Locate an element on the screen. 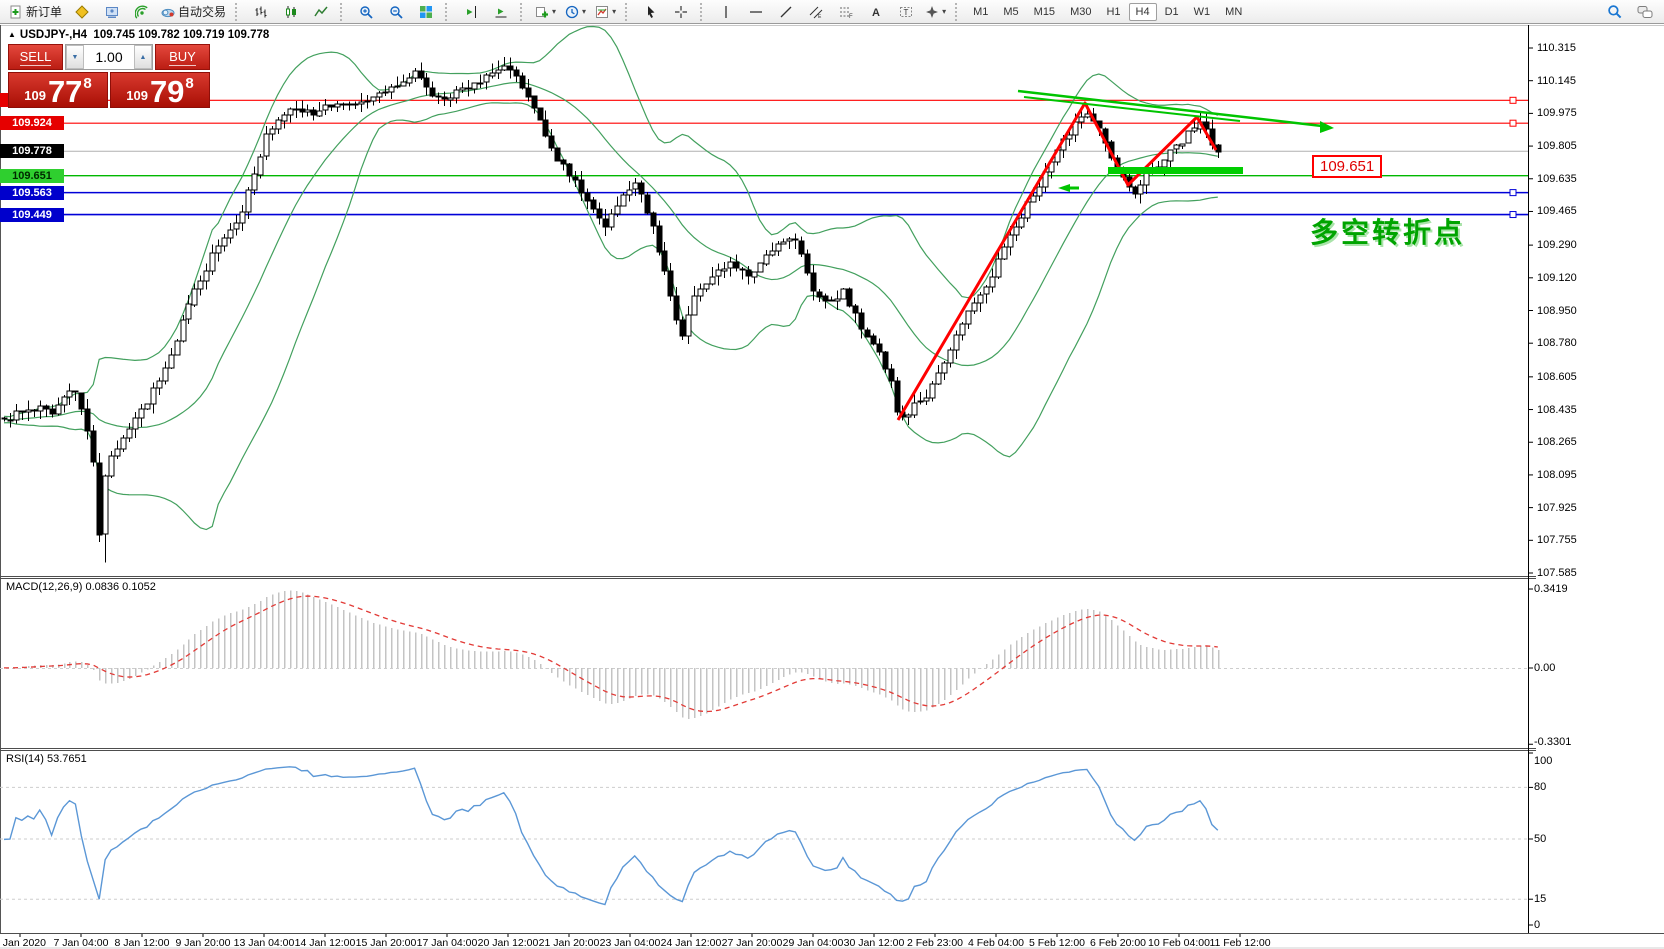 The image size is (1664, 949). market-watch-button is located at coordinates (81, 11).